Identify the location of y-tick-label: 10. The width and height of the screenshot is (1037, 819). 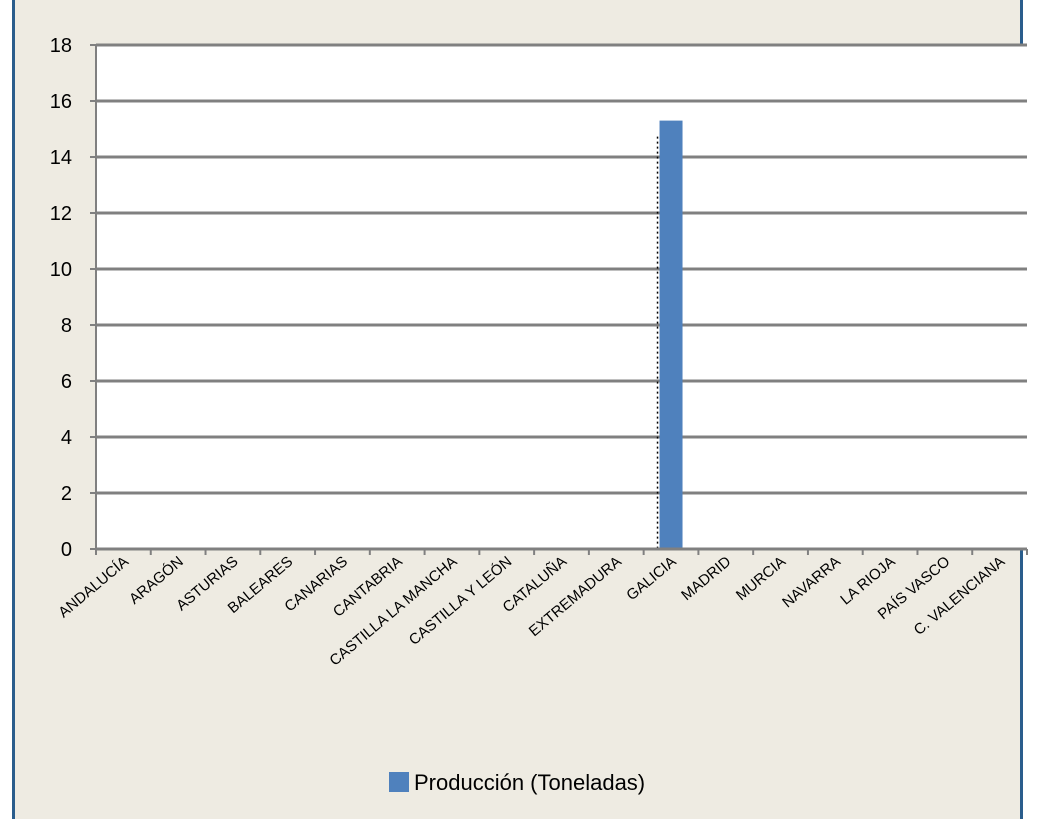
(61, 270).